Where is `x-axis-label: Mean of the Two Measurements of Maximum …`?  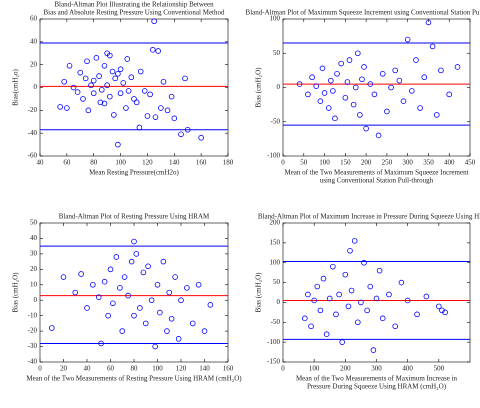
x-axis-label: Mean of the Two Measurements of Maximum … is located at coordinates (376, 173).